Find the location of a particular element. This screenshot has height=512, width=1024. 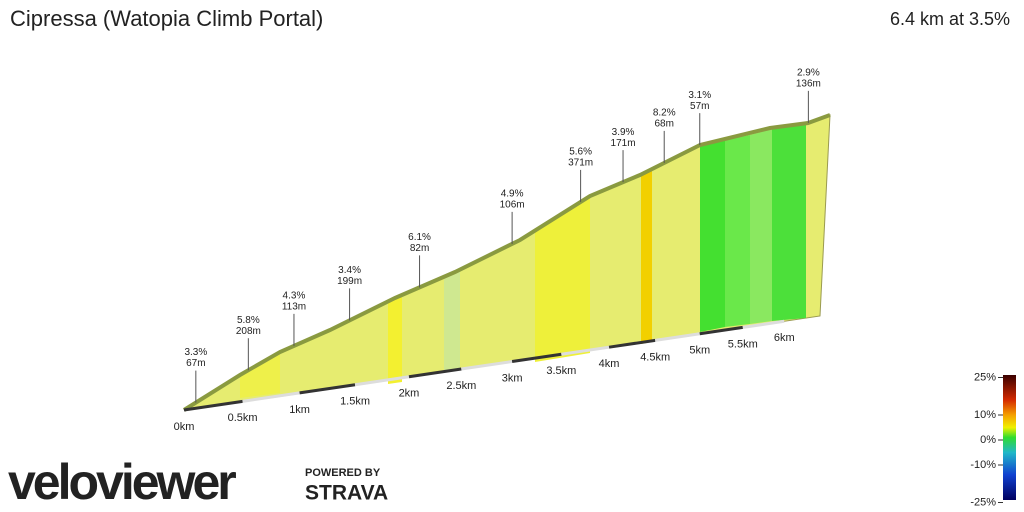

length-label: 67m is located at coordinates (195, 363).